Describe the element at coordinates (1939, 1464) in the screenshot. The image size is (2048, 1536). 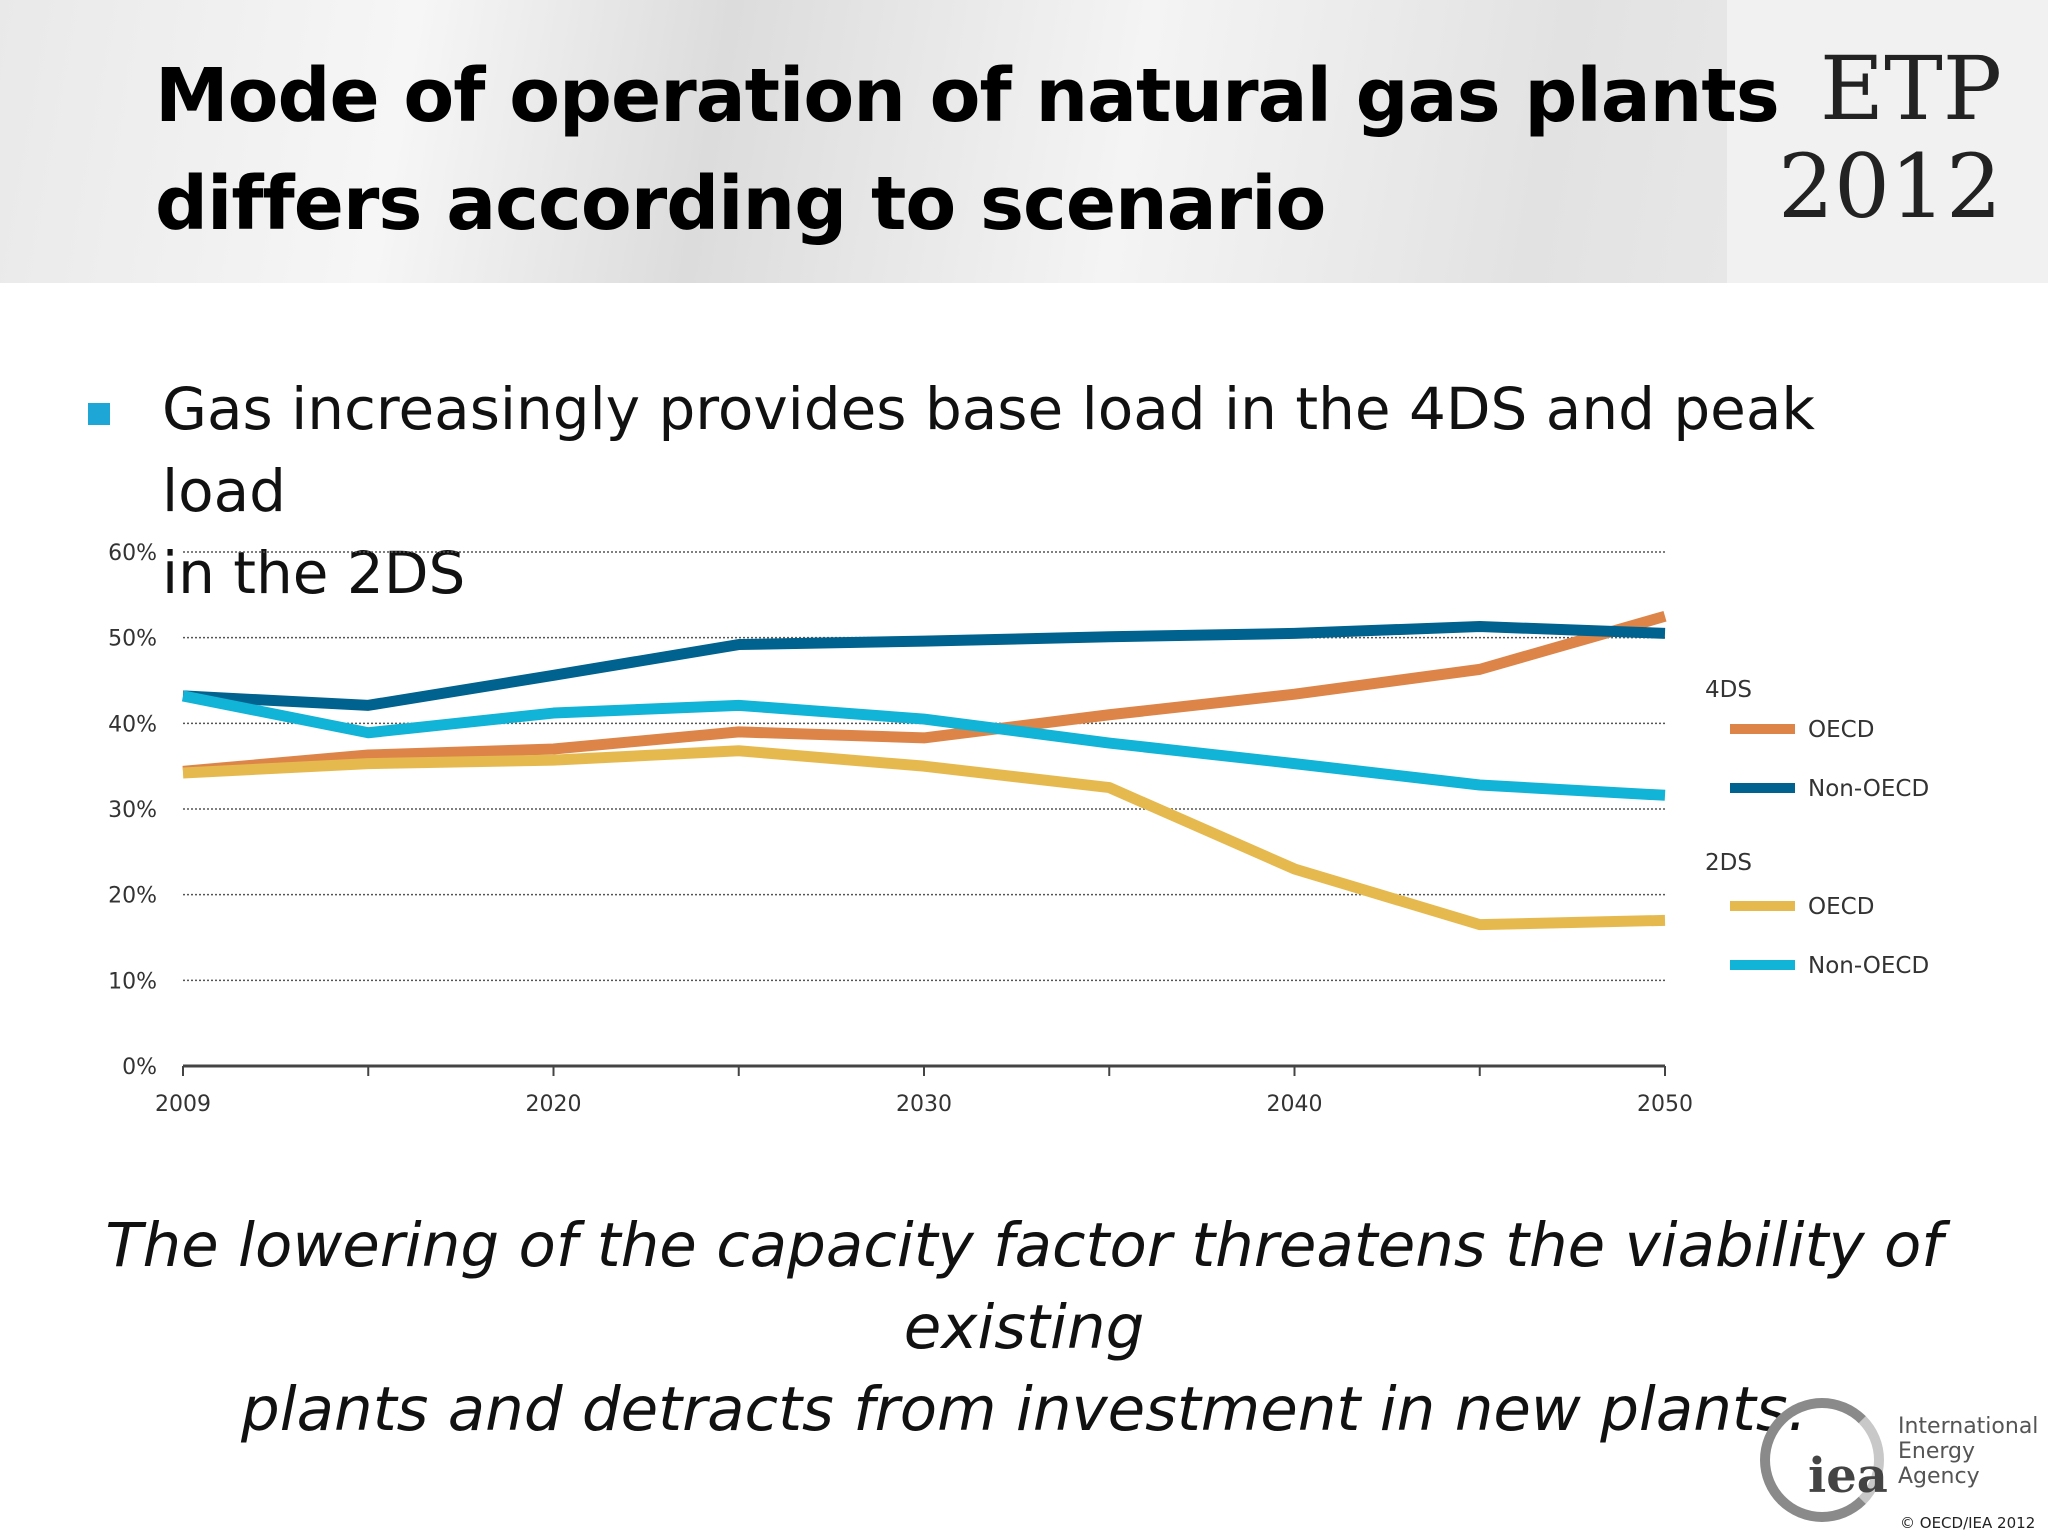
I see `iea-name-line-2: Energy Agency` at that location.